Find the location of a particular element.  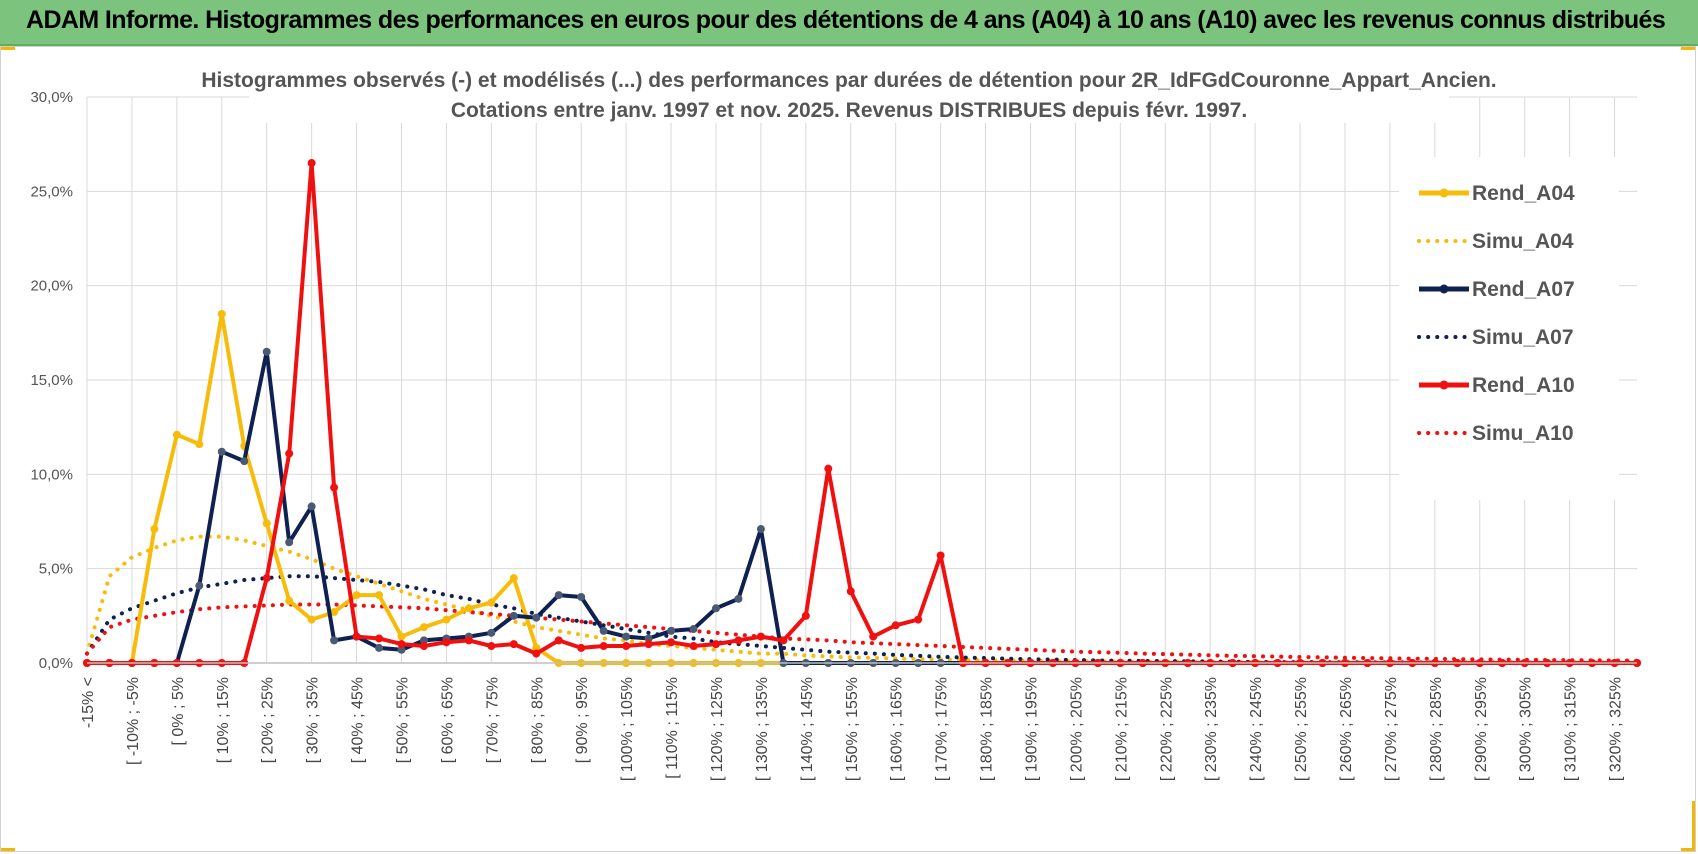

x-tick-label: [ 300% ; 305% is located at coordinates (1526, 729).